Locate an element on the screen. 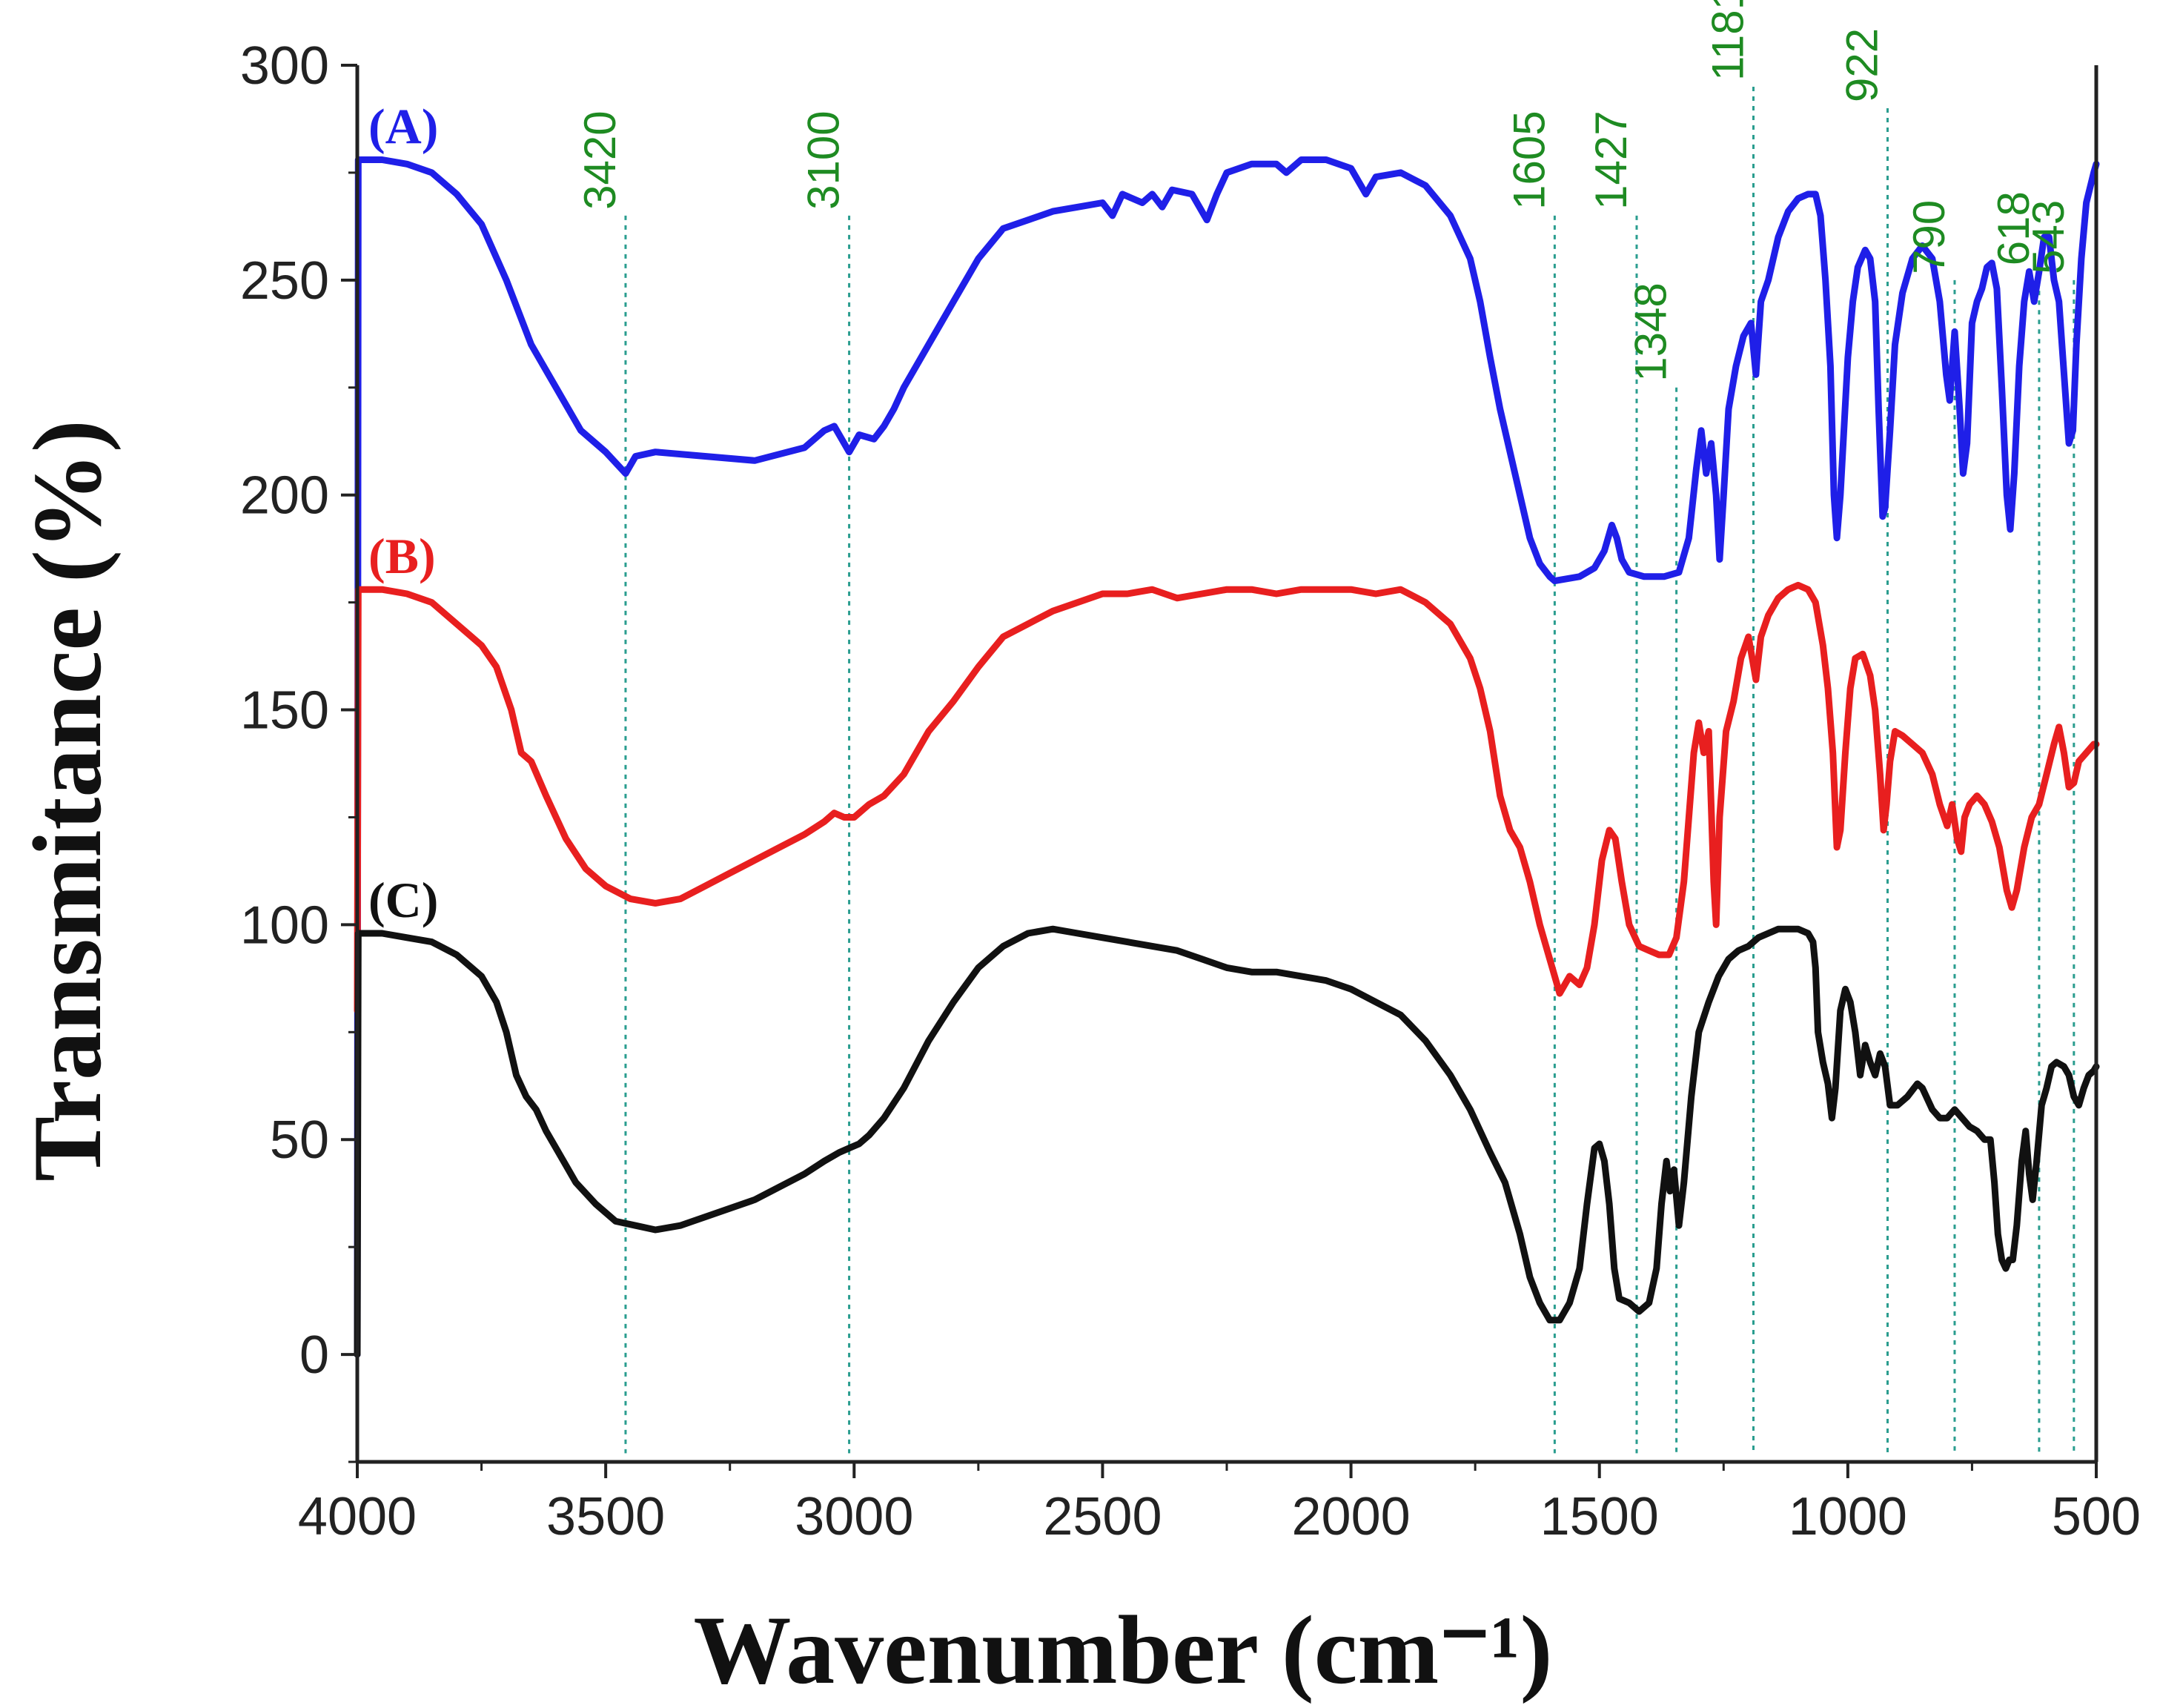  x-tick-label: 2500 is located at coordinates (1103, 1516).